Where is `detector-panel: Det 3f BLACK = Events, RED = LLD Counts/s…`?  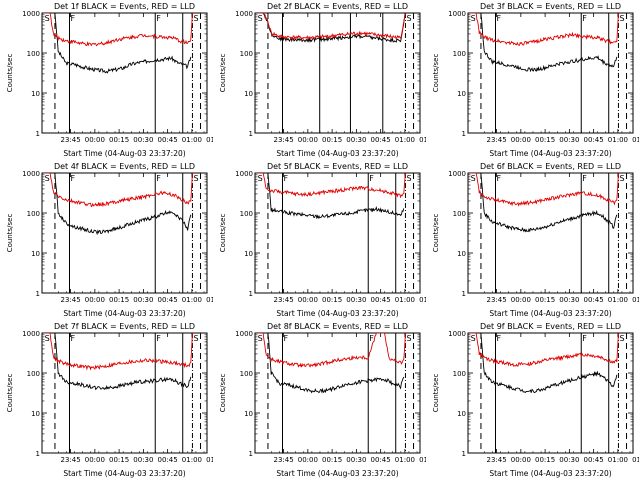 detector-panel: Det 3f BLACK = Events, RED = LLD Counts/s… is located at coordinates (532, 80).